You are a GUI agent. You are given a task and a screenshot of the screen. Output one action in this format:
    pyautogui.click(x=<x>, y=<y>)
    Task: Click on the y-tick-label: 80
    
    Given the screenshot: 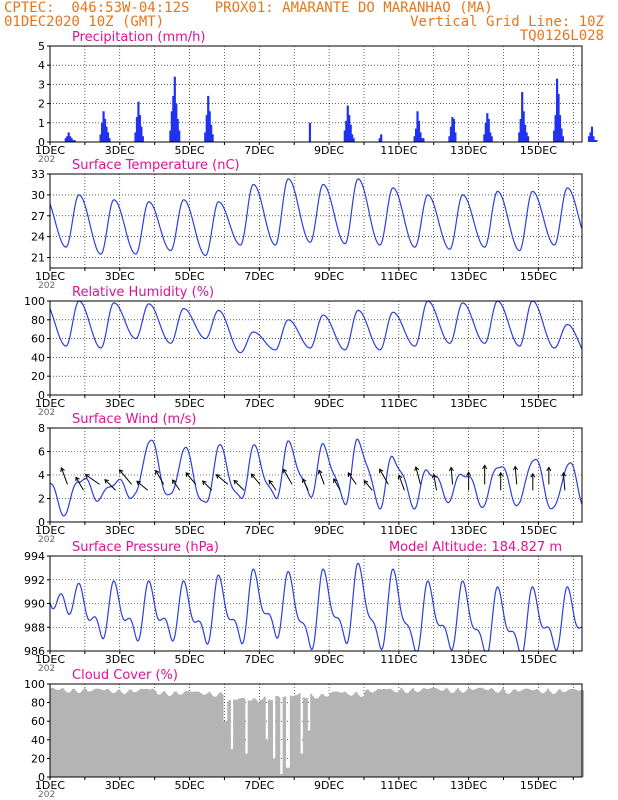 What is the action you would take?
    pyautogui.click(x=38, y=703)
    